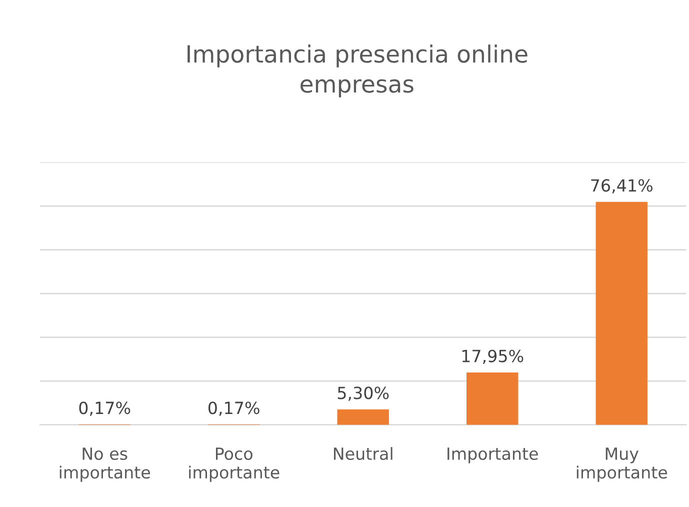 This screenshot has height=507, width=689. I want to click on x-tick-label: Neutral, so click(363, 453).